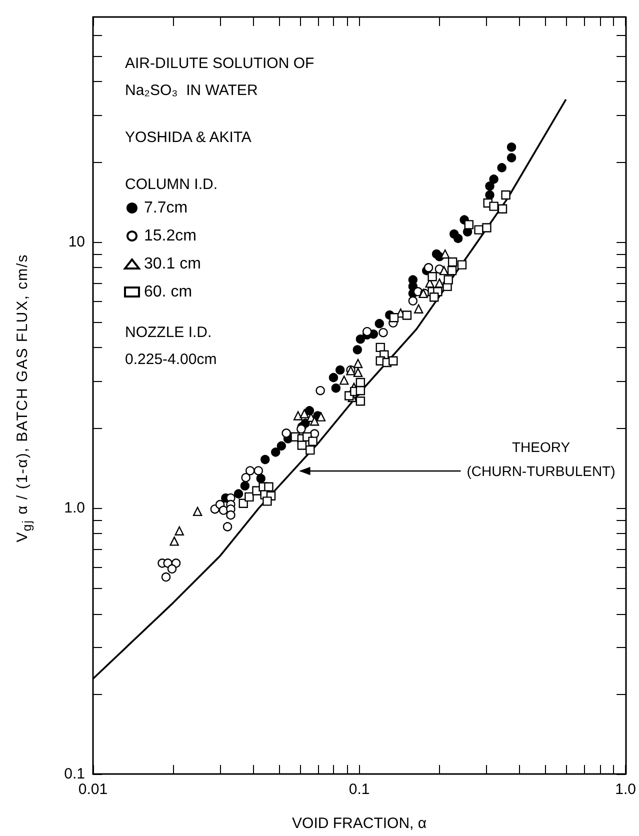 This screenshot has height=836, width=639. I want to click on x-tick-label: 0.01, so click(93, 789).